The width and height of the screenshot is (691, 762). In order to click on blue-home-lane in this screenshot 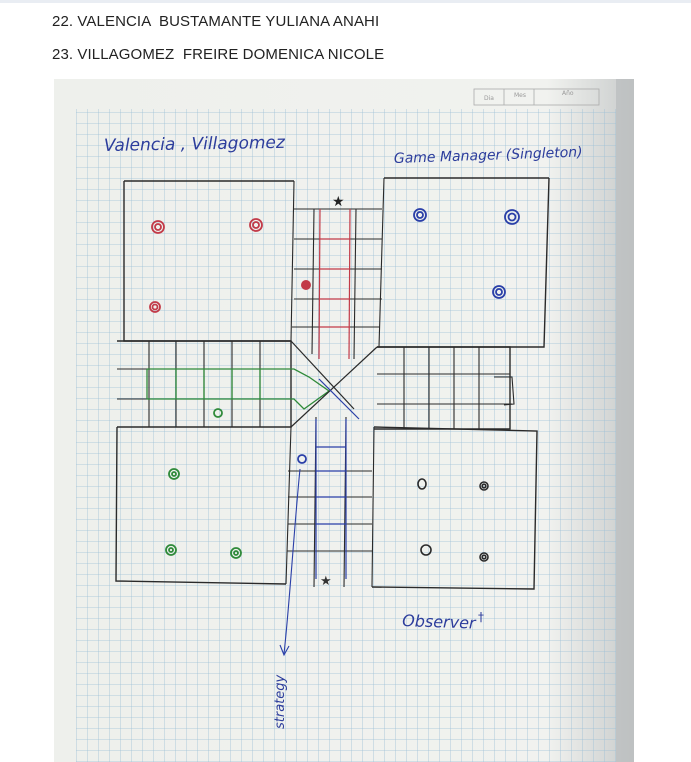, I will do `click(331, 499)`.